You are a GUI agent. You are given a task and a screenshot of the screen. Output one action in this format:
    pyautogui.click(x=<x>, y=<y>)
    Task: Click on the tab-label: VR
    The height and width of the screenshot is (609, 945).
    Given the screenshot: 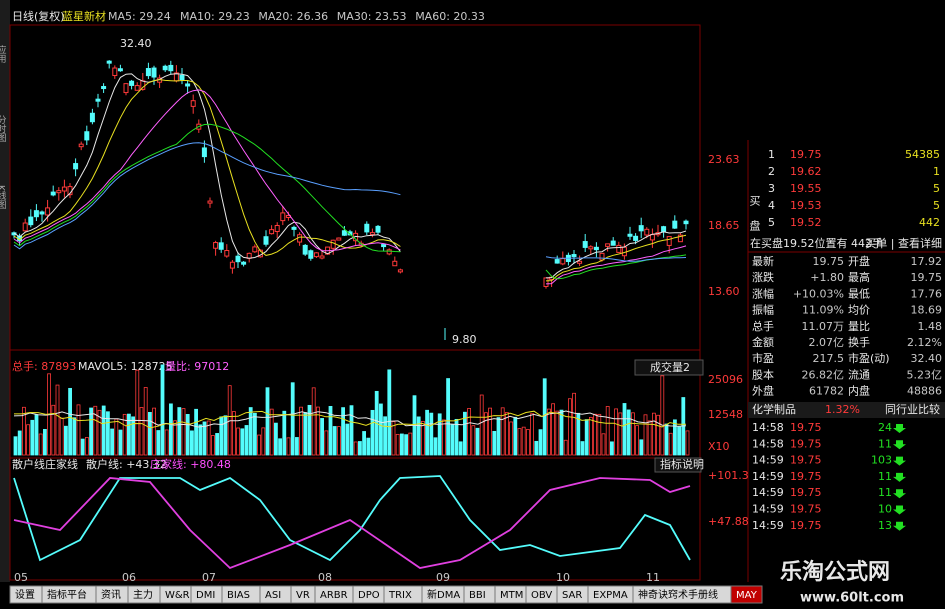 What is the action you would take?
    pyautogui.click(x=303, y=595)
    